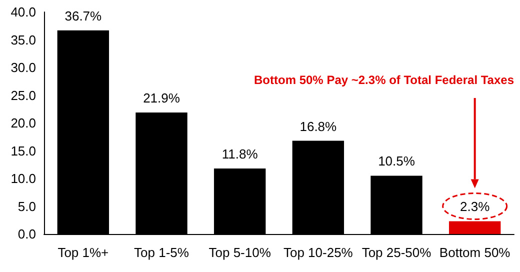 This screenshot has width=520, height=272. What do you see at coordinates (319, 126) in the screenshot?
I see `data-label: 16.8%` at bounding box center [319, 126].